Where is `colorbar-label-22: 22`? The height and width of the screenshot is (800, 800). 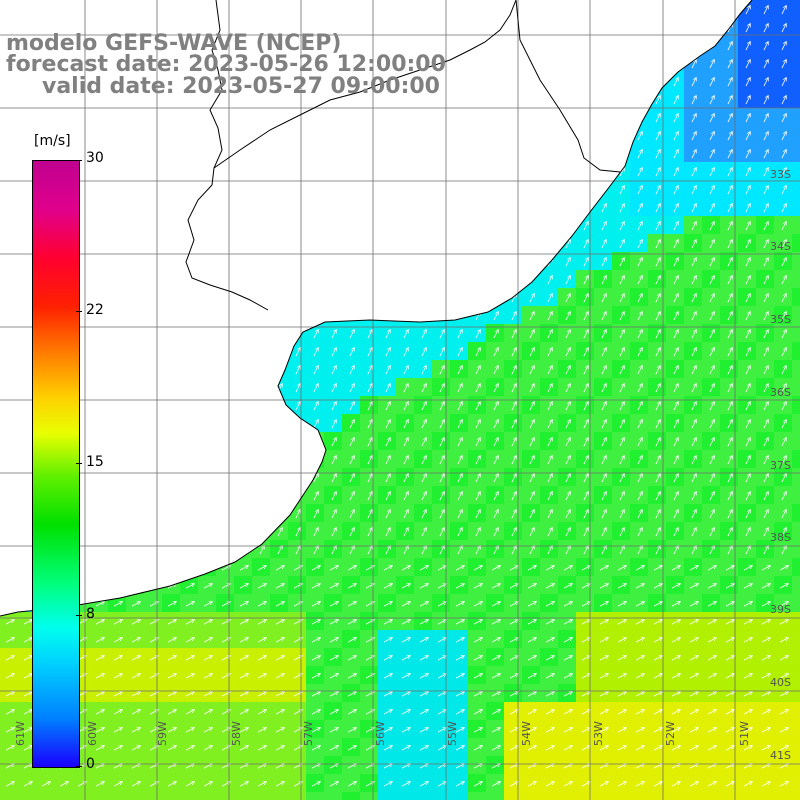
colorbar-label-22: 22 is located at coordinates (95, 310).